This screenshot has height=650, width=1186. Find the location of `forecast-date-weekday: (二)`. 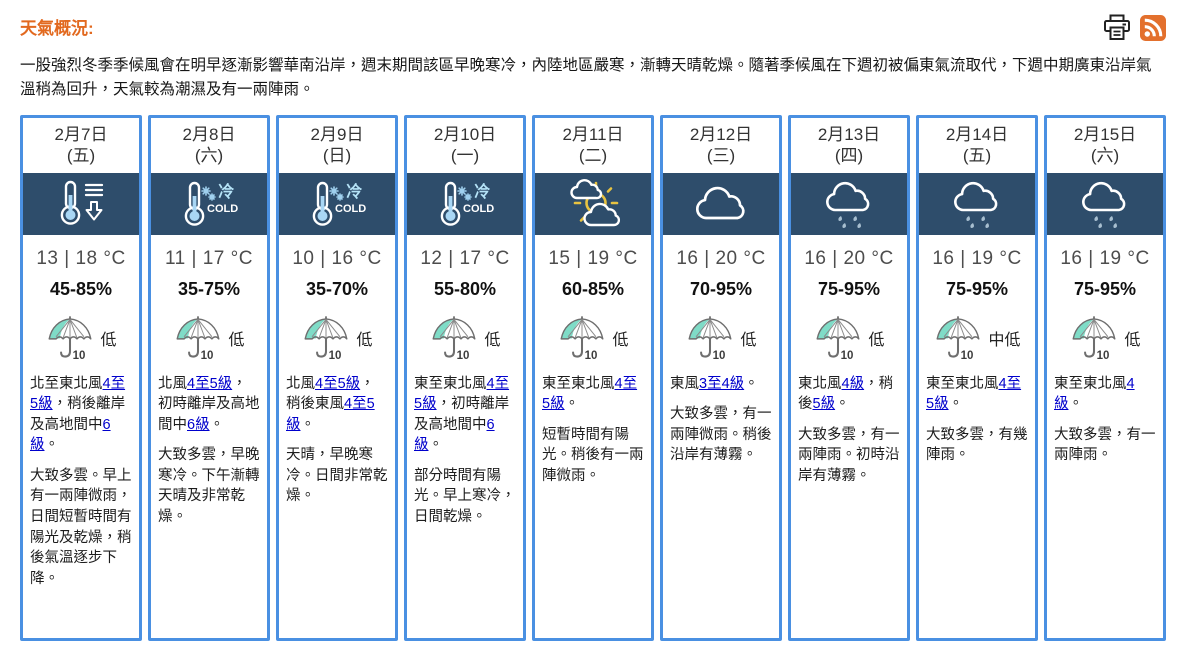

forecast-date-weekday: (二) is located at coordinates (593, 155).